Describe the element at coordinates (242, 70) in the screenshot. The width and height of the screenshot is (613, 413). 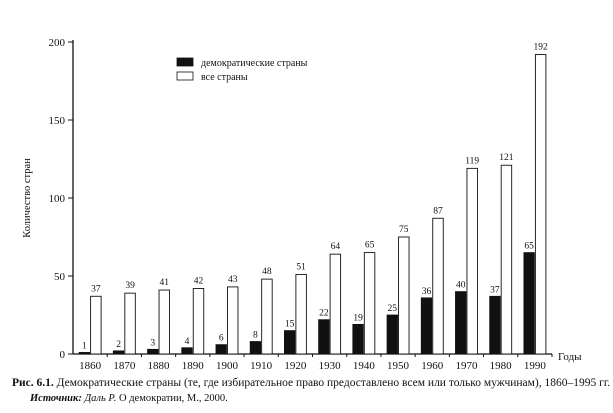
I see `chart-legend: демократические страны все страны` at that location.